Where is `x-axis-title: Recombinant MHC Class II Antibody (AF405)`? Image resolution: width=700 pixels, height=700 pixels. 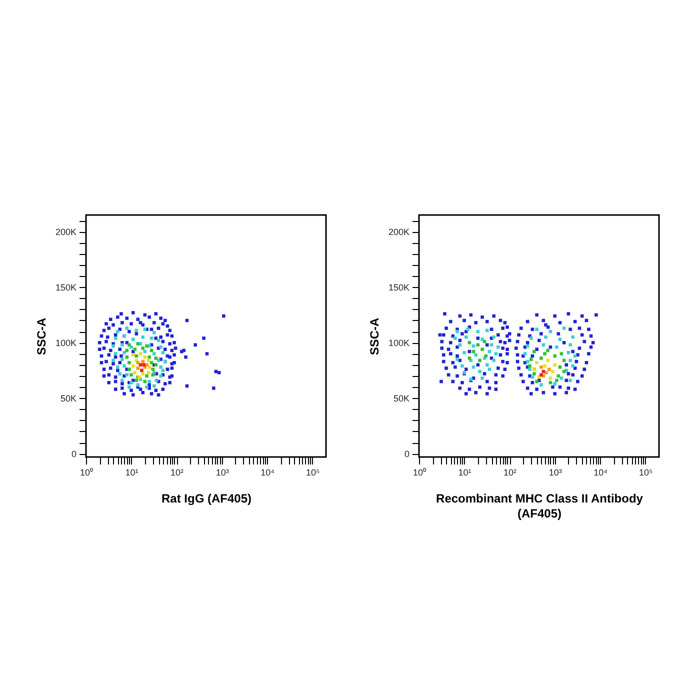
x-axis-title: Recombinant MHC Class II Antibody (AF405) is located at coordinates (540, 506).